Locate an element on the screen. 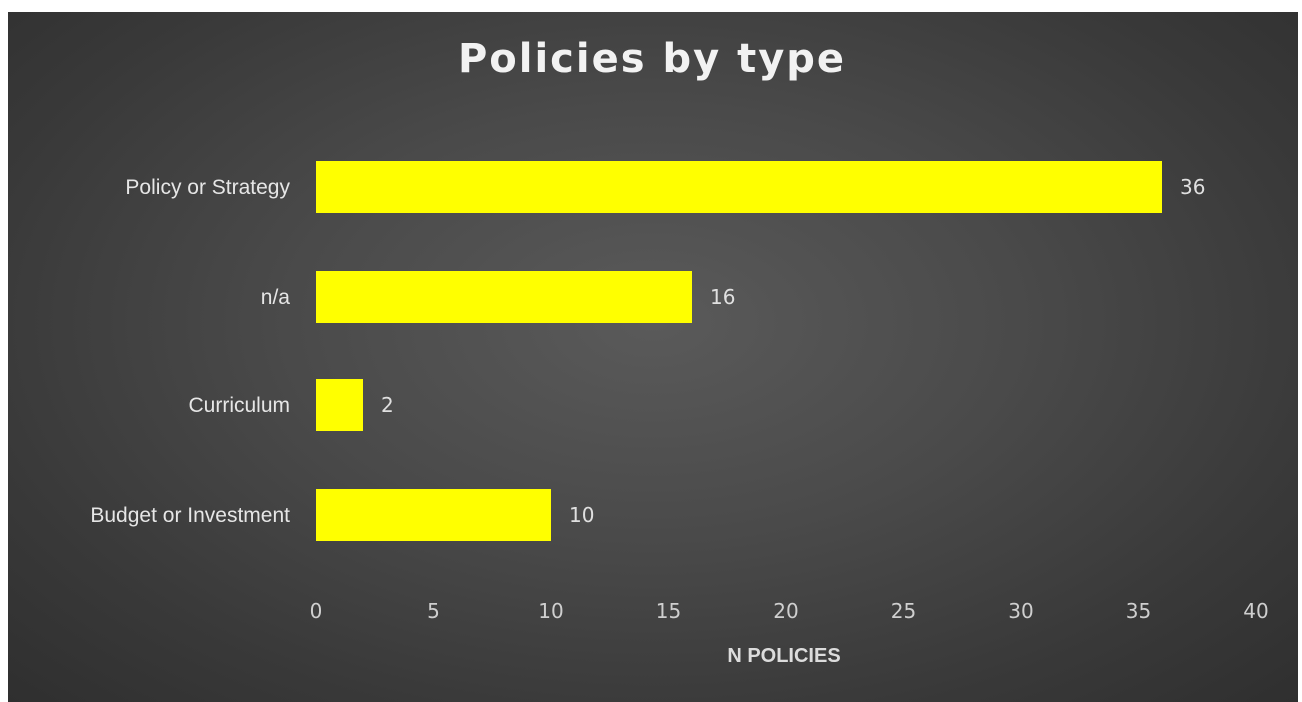 The height and width of the screenshot is (702, 1302). x-tick-label: 25 is located at coordinates (903, 611).